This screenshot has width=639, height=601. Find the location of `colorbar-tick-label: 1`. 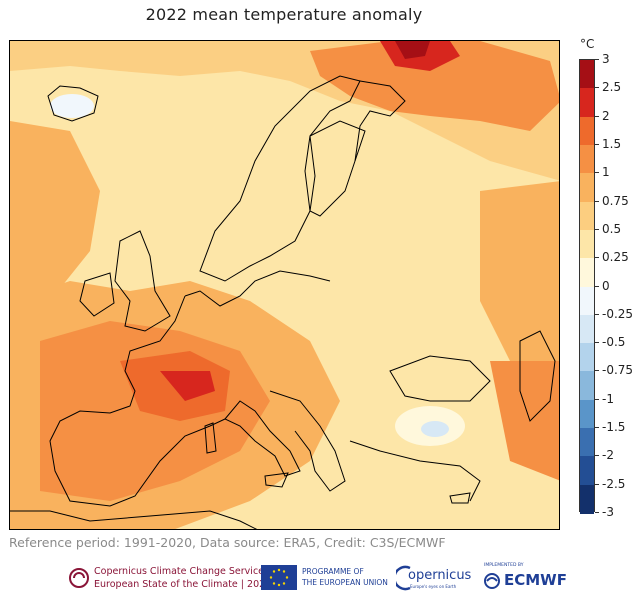

colorbar-tick-label: 1 is located at coordinates (606, 172).